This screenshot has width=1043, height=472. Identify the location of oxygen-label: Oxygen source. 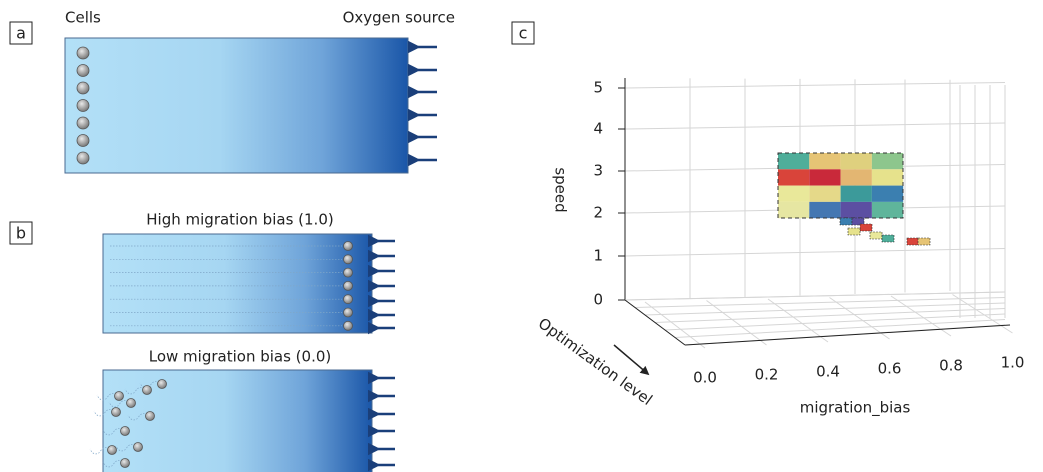
(399, 18).